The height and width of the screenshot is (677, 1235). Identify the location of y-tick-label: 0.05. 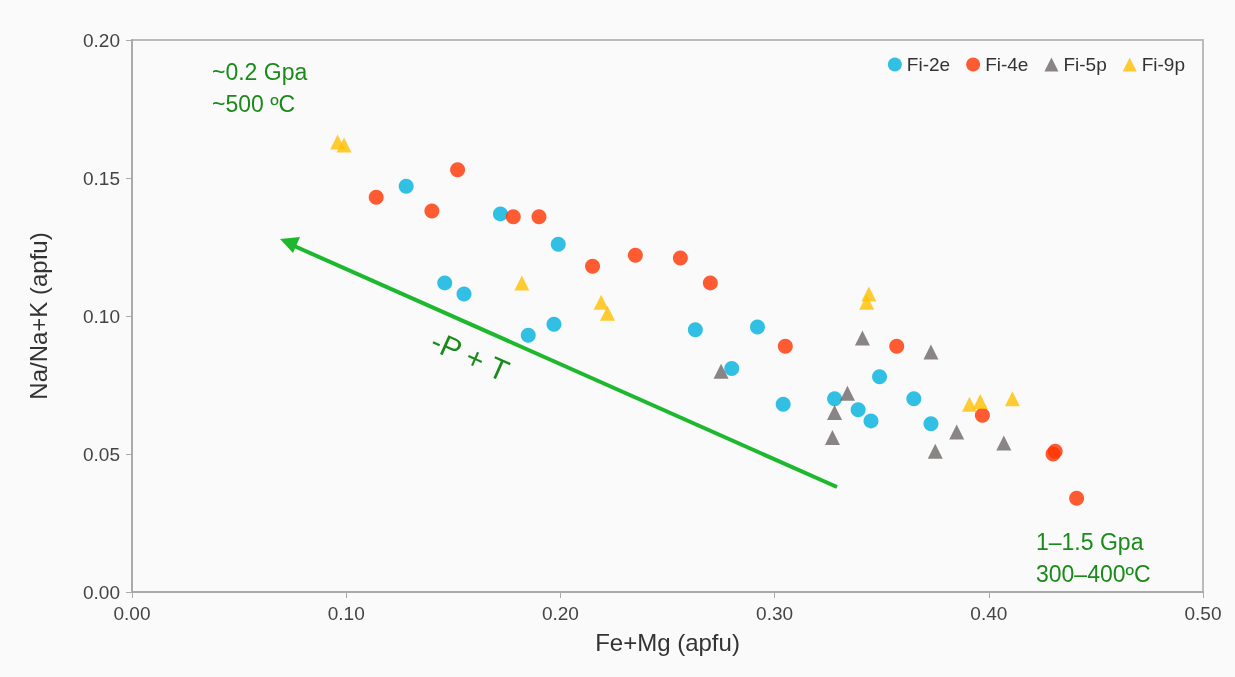
(101, 454).